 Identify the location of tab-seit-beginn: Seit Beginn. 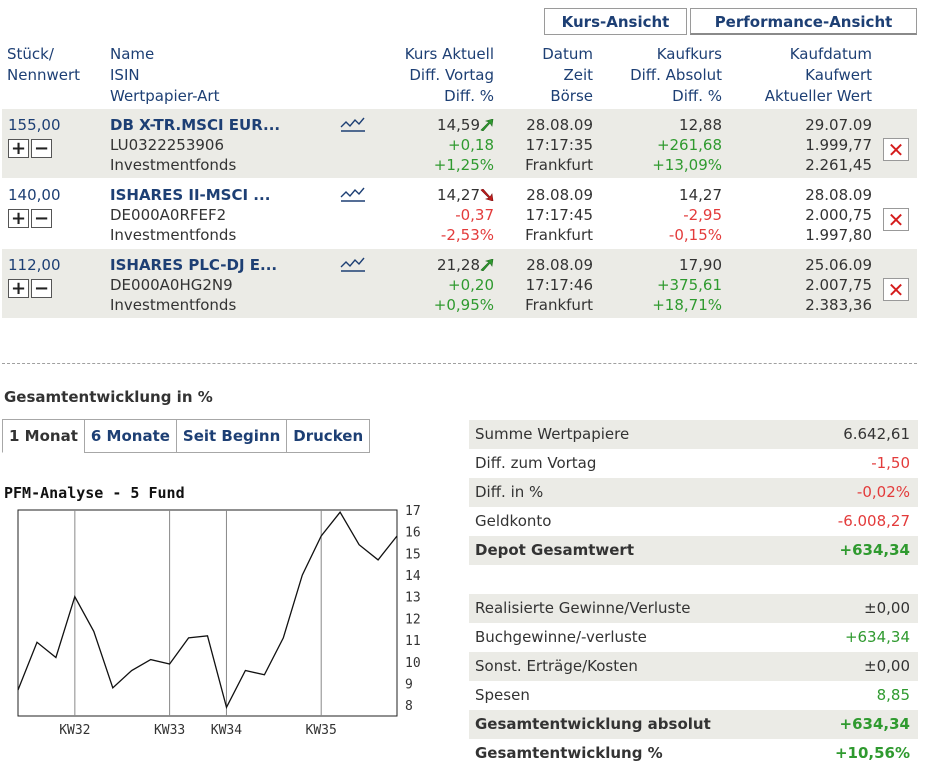
(231, 436).